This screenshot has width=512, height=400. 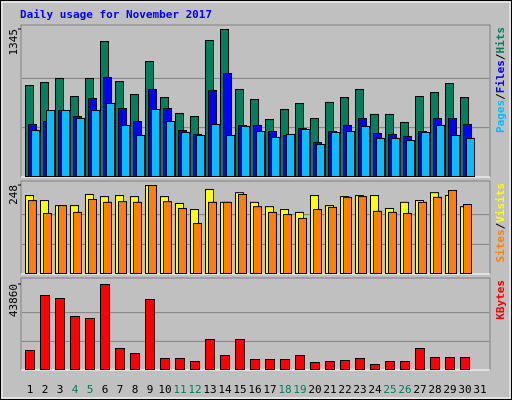 I want to click on y-tick-label: 248, so click(x=13, y=195).